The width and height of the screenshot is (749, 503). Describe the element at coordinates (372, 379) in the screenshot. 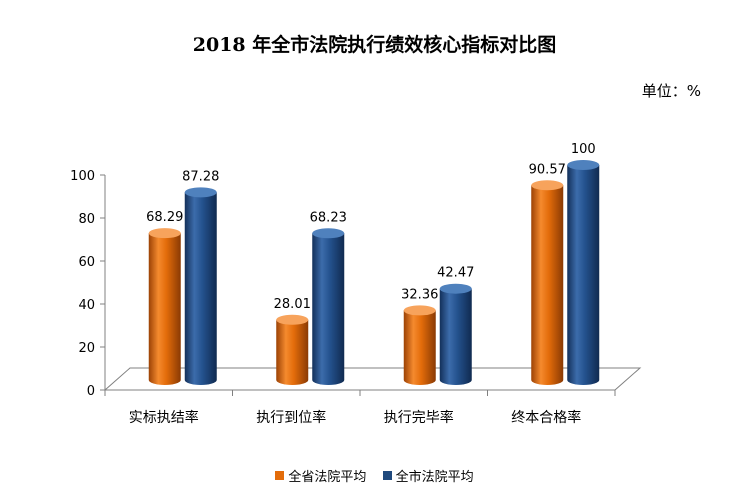

I see `chart-floor` at that location.